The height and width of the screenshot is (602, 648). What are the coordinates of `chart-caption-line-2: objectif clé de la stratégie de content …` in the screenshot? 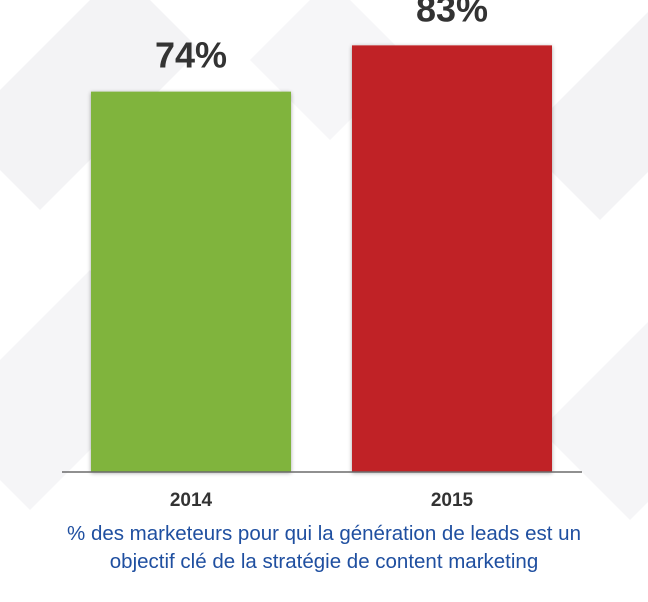 It's located at (324, 561).